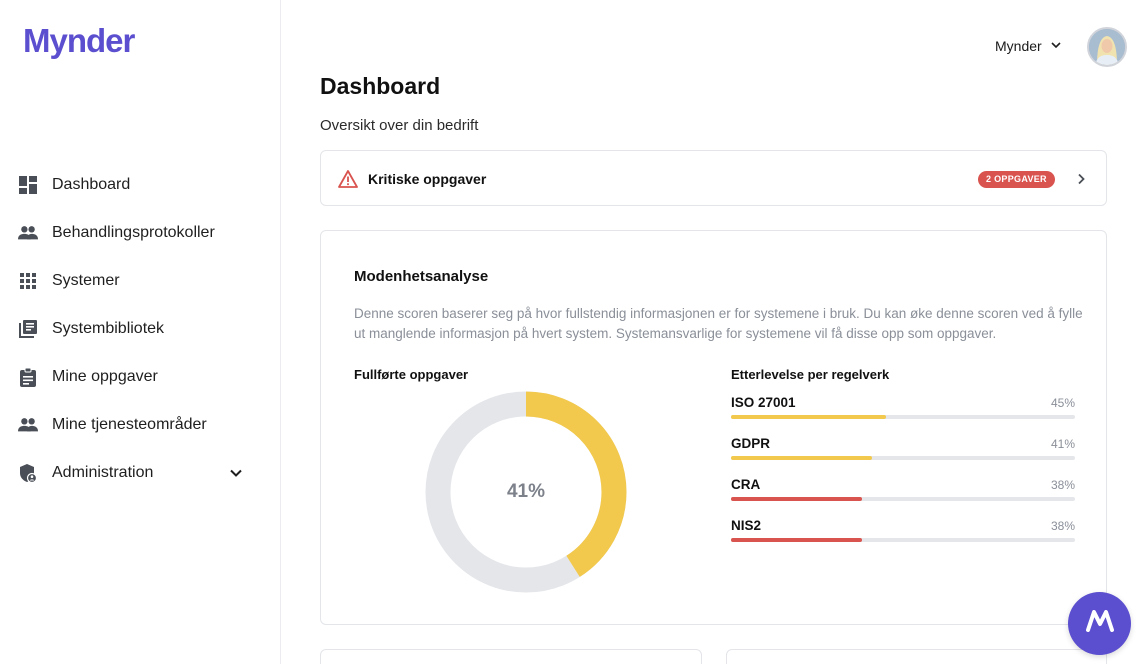  I want to click on compliance-title: Etterlevelse per regelverk, so click(810, 374).